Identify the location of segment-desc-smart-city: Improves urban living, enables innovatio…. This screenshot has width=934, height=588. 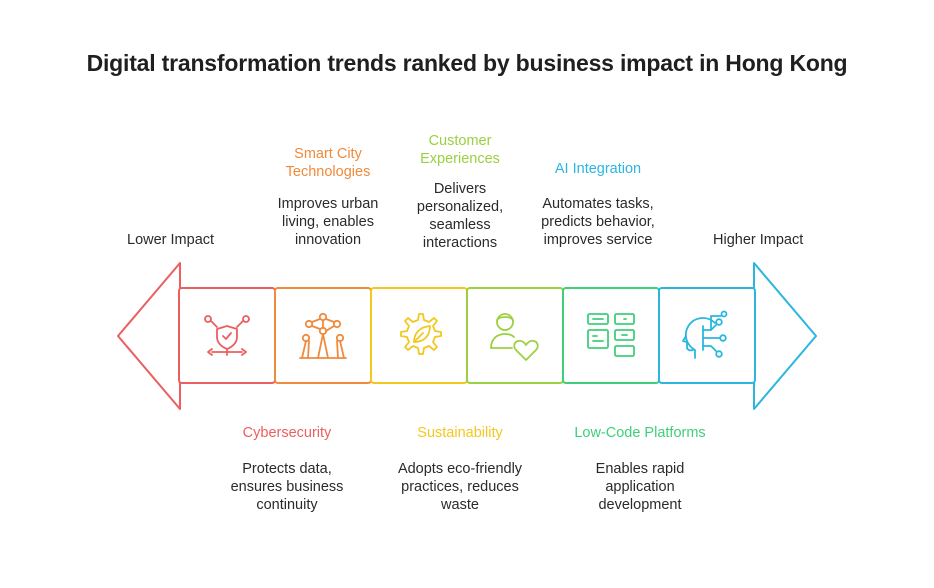
(328, 222).